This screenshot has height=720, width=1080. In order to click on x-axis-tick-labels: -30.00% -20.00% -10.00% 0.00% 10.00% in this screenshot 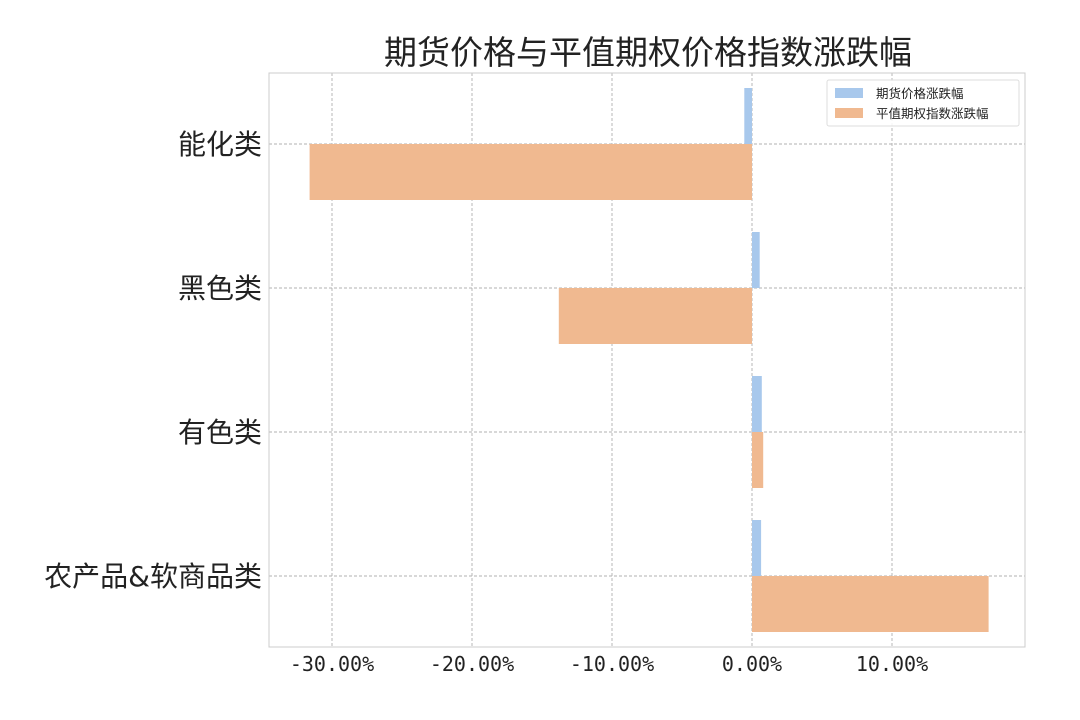, I will do `click(609, 664)`.